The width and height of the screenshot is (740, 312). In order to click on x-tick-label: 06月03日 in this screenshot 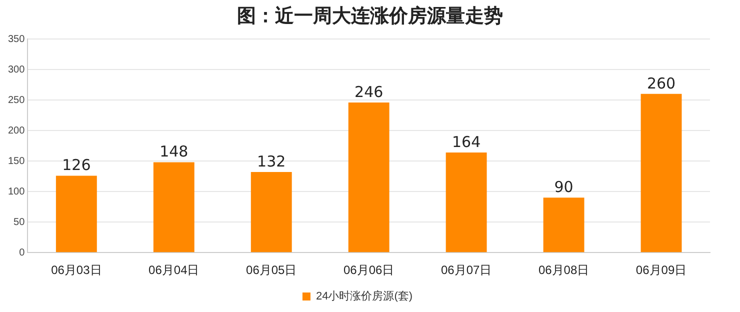, I will do `click(76, 270)`.